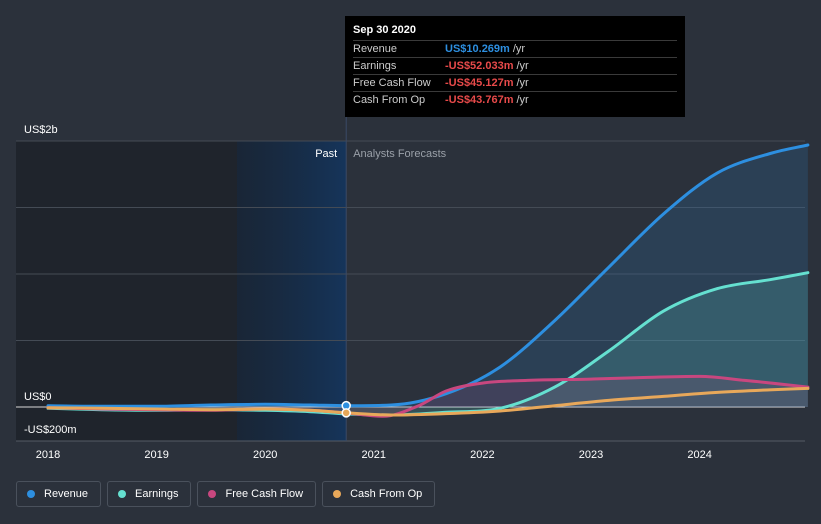  I want to click on tooltip-row-value: -US$45.127m, so click(479, 83).